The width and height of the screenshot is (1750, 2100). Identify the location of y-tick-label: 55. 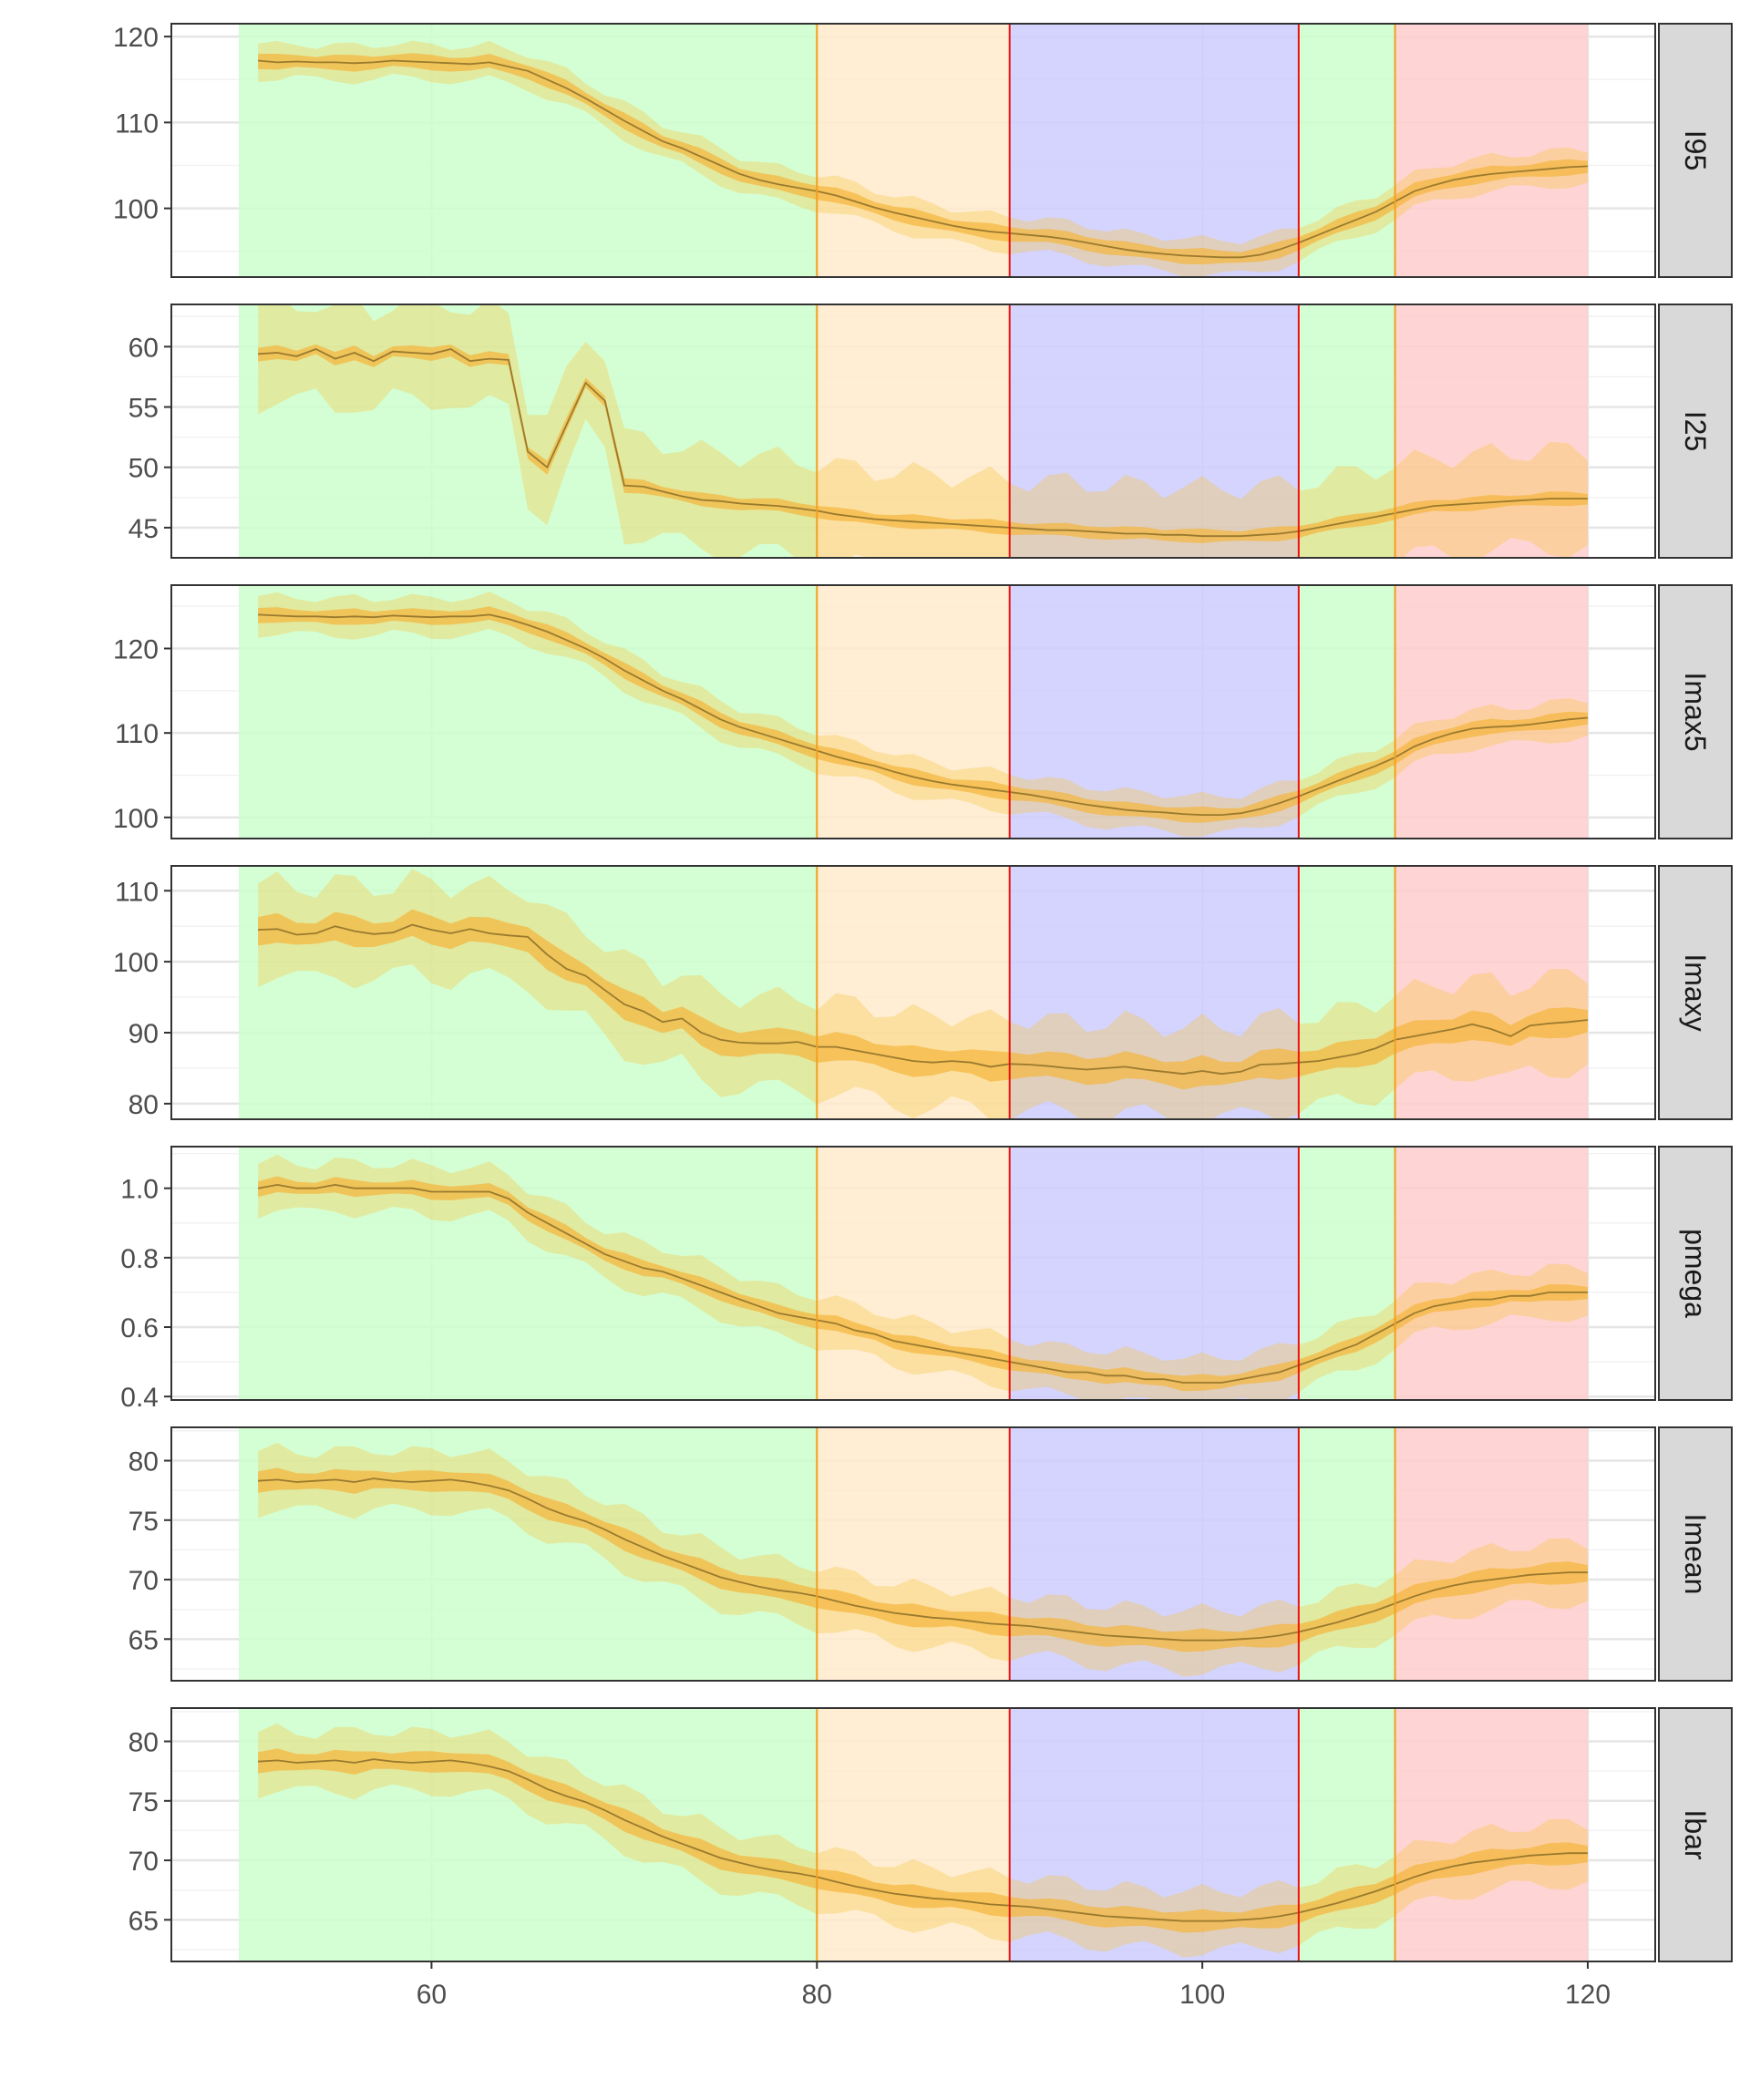
(144, 409).